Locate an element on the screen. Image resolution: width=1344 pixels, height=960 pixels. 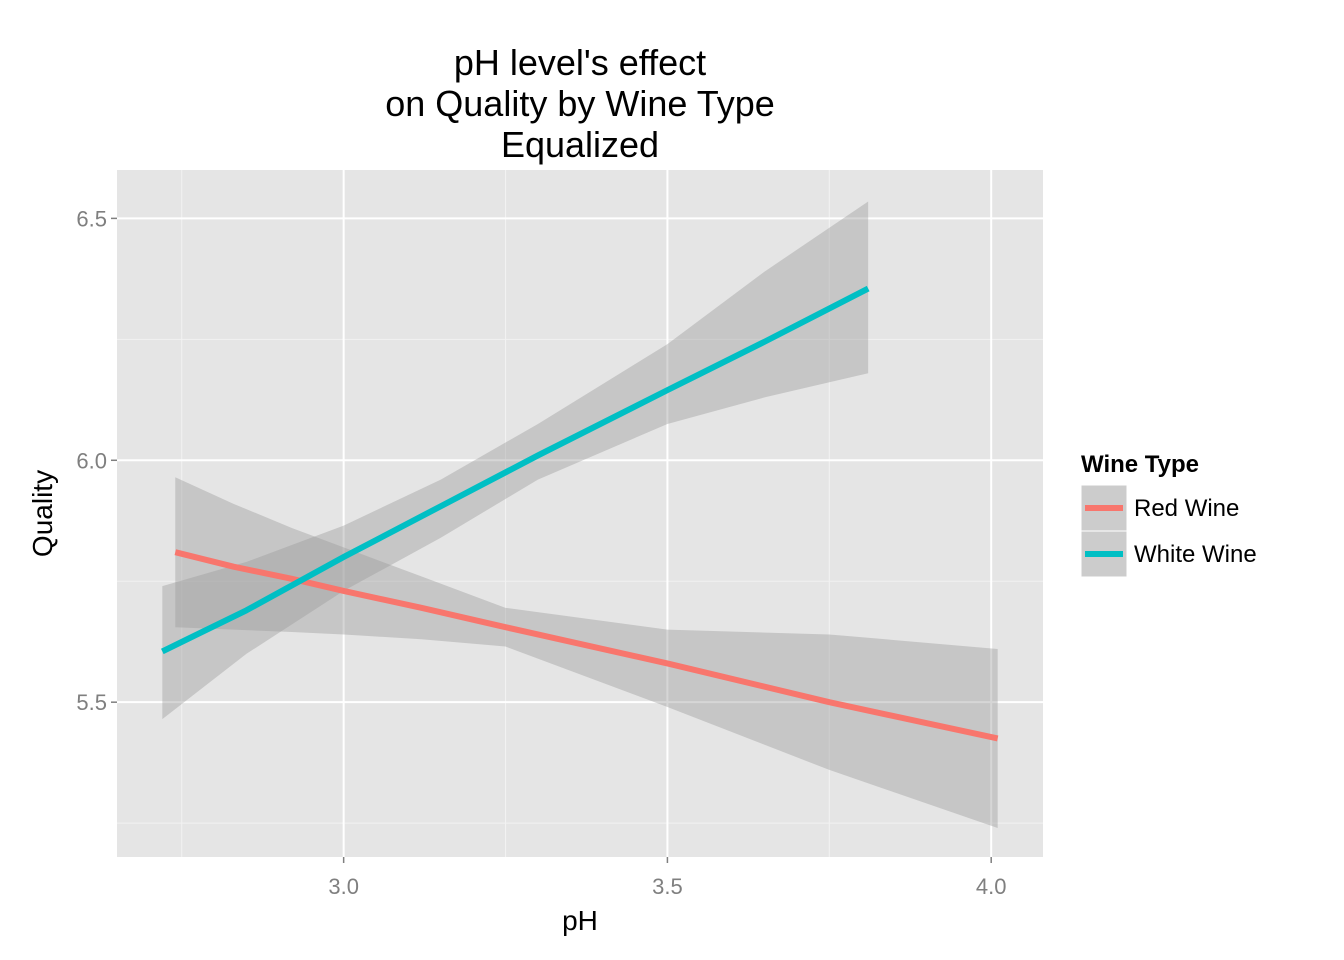
y-axis-ticks: 5.5 6.0 6.5 is located at coordinates (96, 460).